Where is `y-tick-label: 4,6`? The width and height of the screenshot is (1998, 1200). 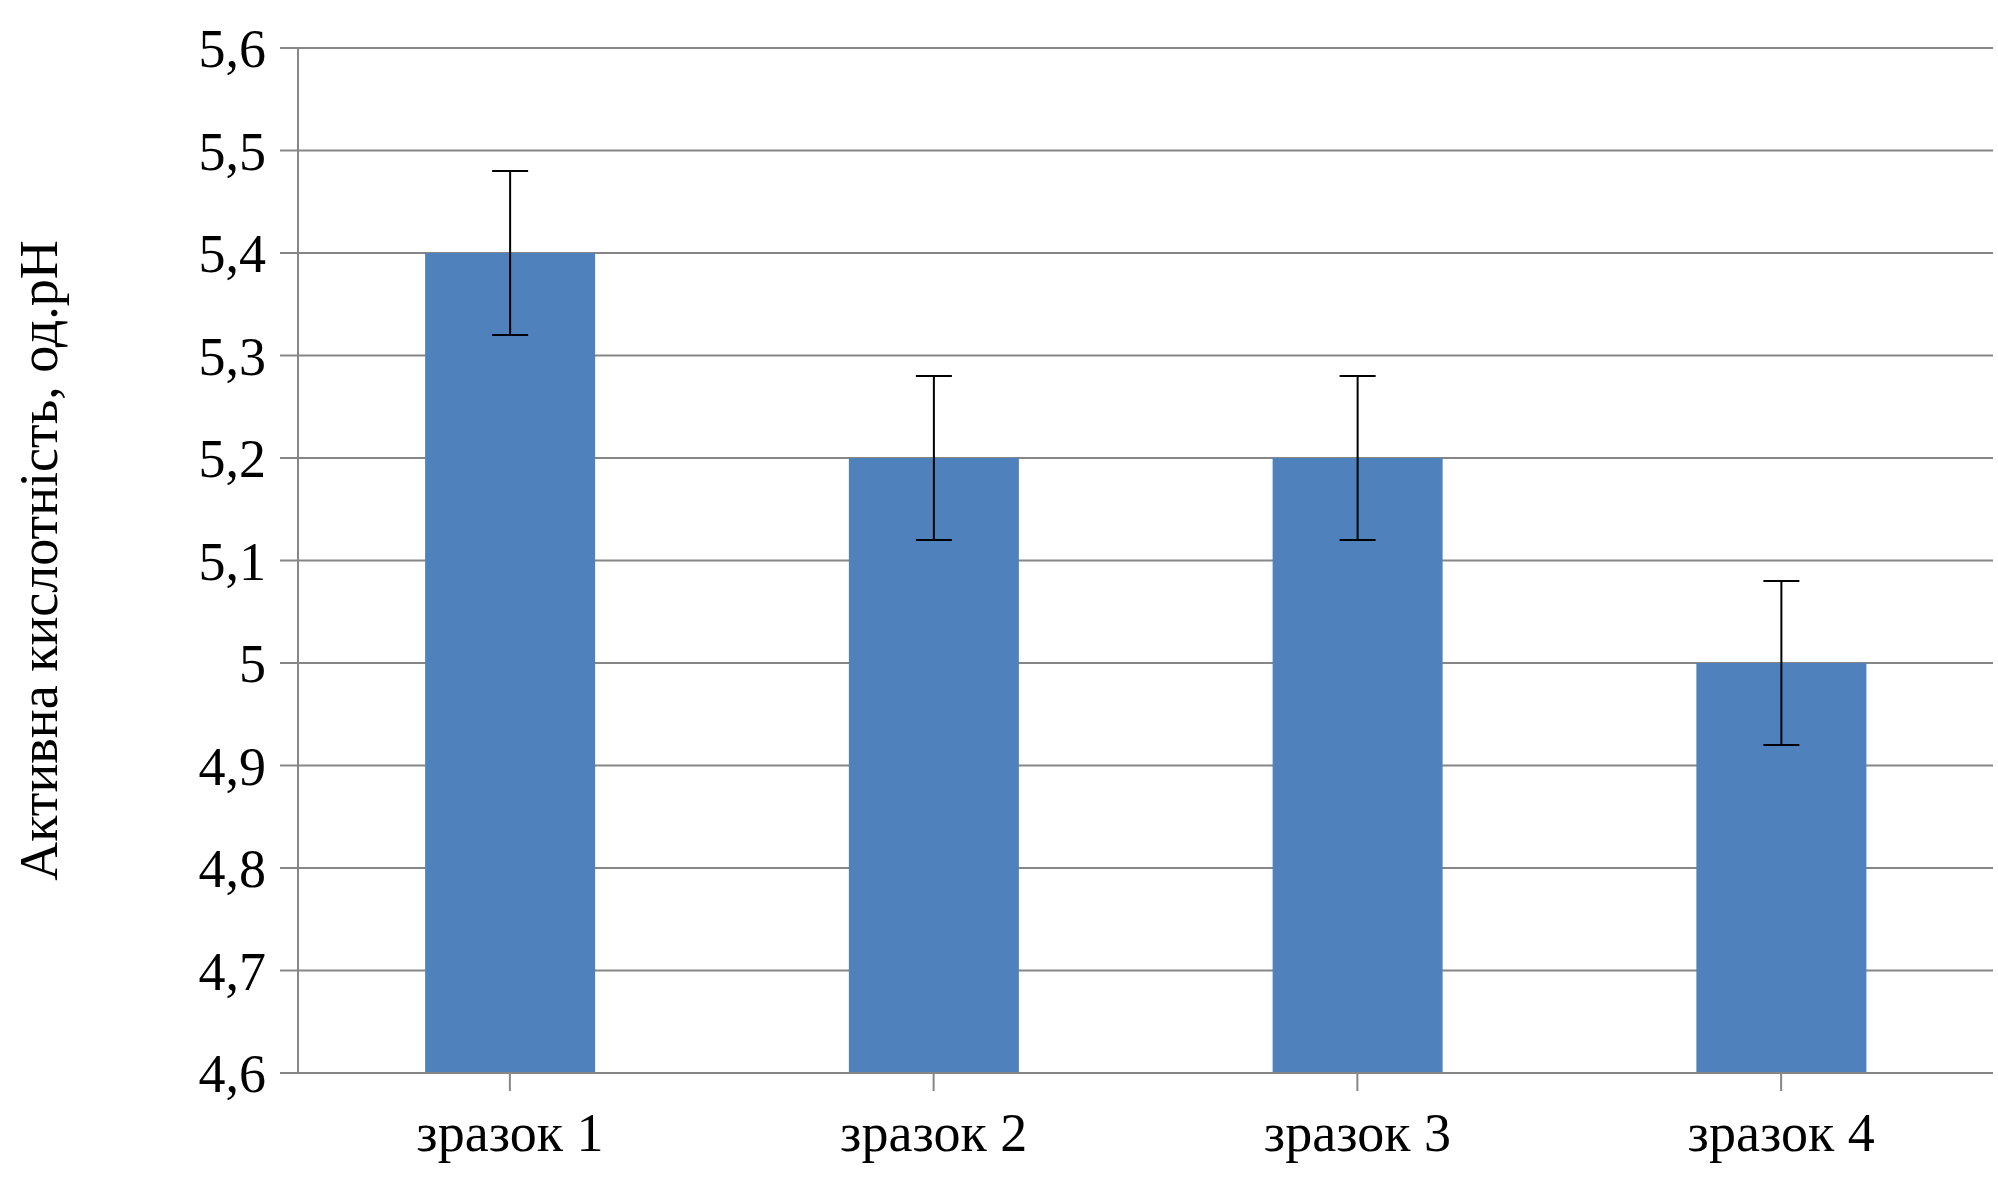 y-tick-label: 4,6 is located at coordinates (232, 1074).